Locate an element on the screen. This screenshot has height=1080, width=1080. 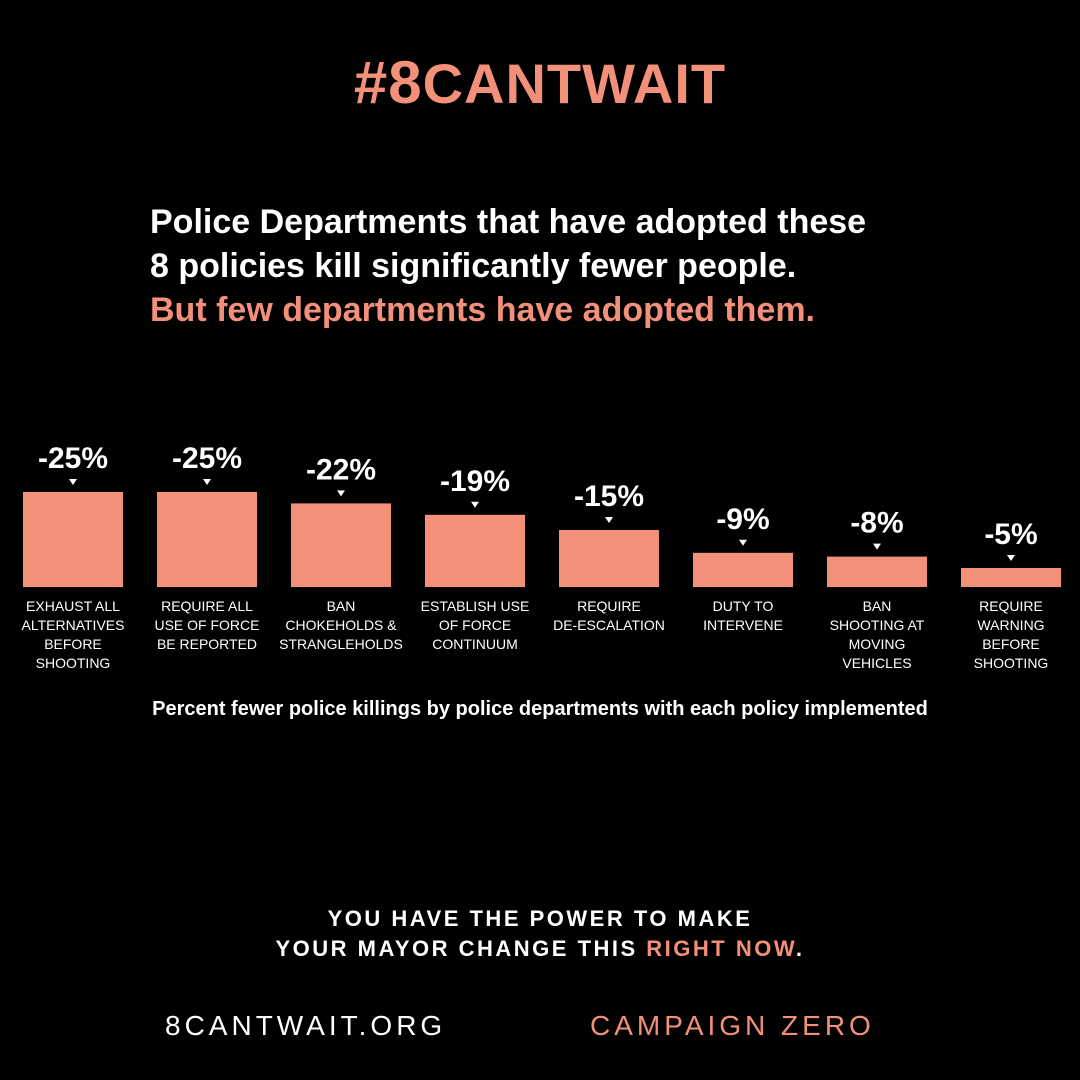
category-label-3: BAN CHOKEHOLDS & STRANGLEHOLDS is located at coordinates (341, 625).